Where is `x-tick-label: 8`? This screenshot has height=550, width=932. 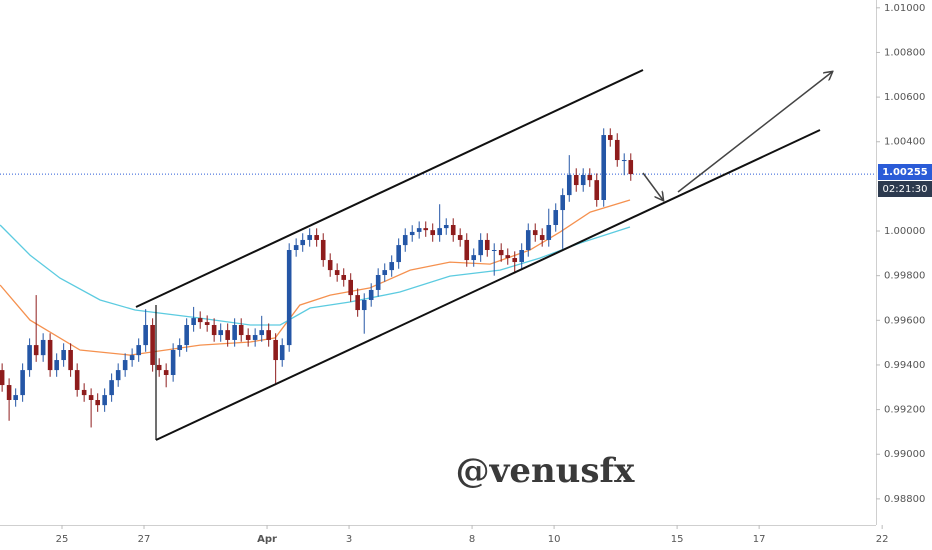
x-tick-label: 8 is located at coordinates (472, 539).